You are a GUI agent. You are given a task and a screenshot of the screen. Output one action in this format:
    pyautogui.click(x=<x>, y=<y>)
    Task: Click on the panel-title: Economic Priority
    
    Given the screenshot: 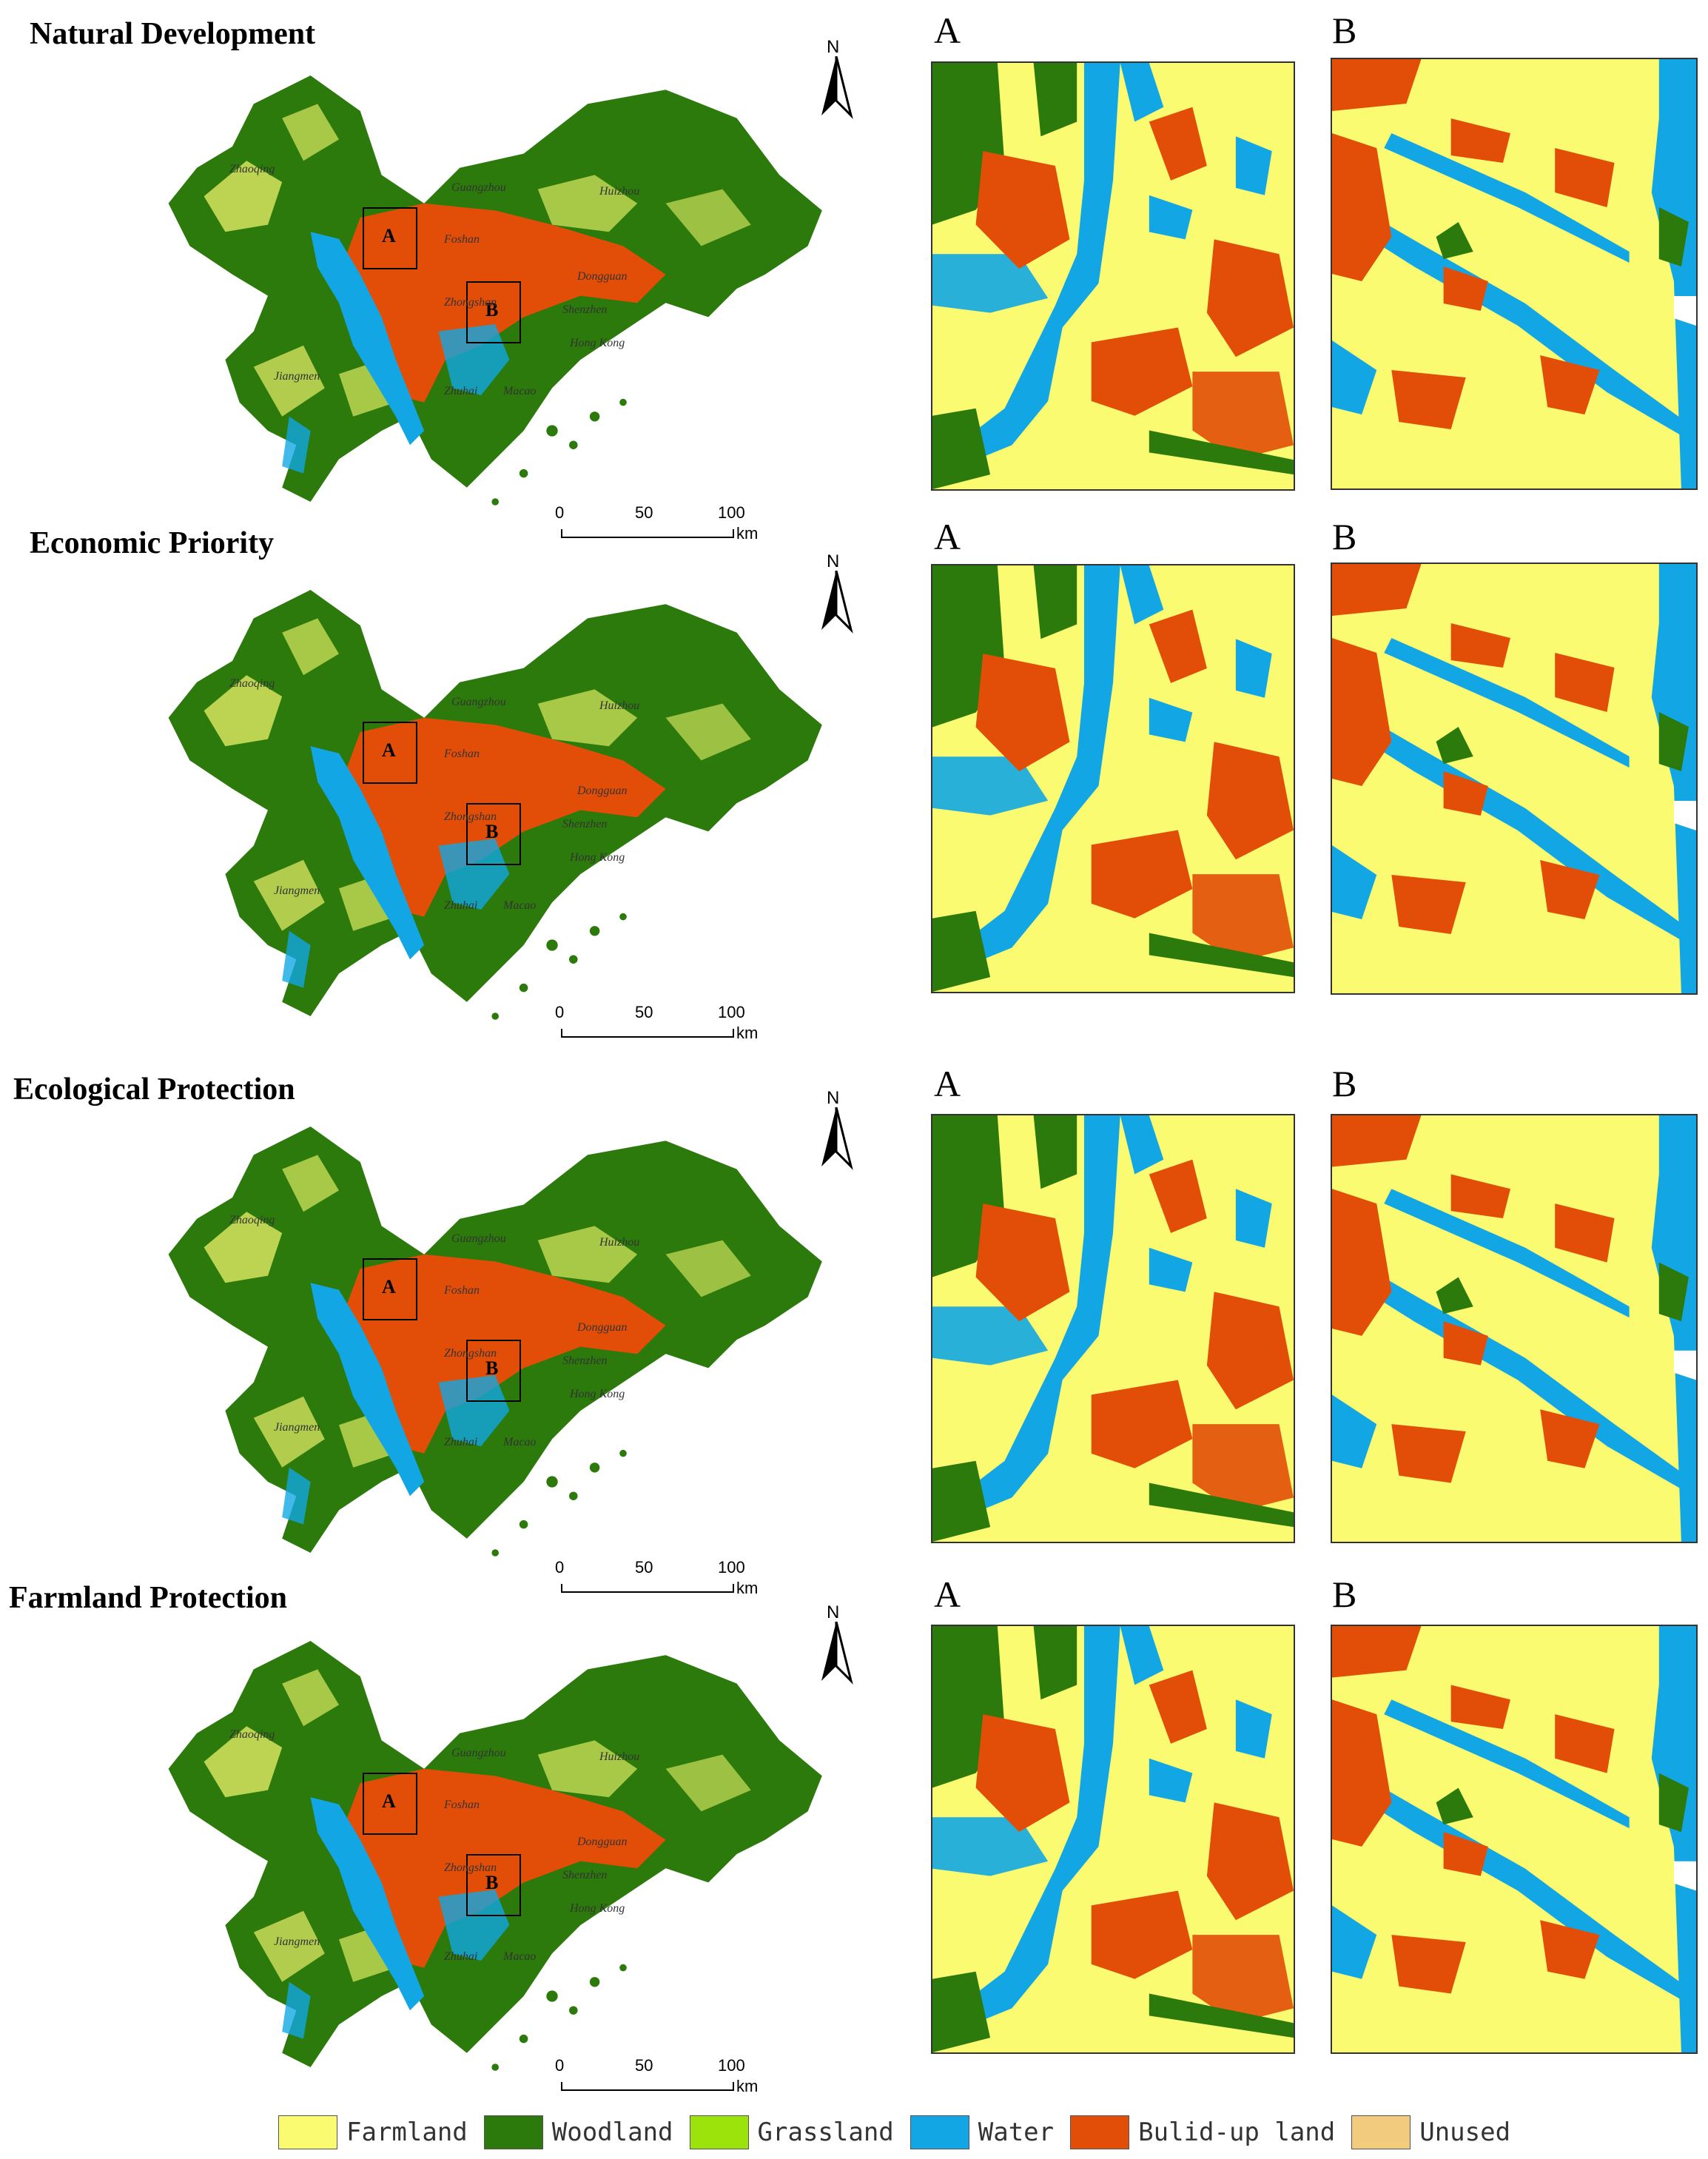 What is the action you would take?
    pyautogui.click(x=152, y=543)
    